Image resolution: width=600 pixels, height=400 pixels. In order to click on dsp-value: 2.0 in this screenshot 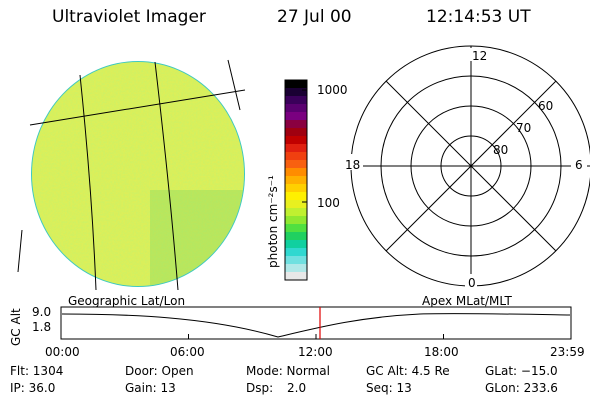, I will do `click(297, 388)`.